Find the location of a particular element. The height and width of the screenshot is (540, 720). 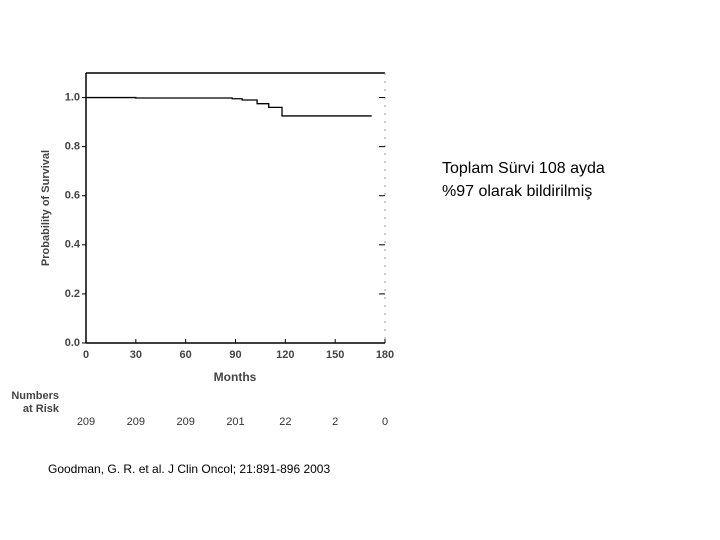

x-tick-label: 60 is located at coordinates (186, 355).